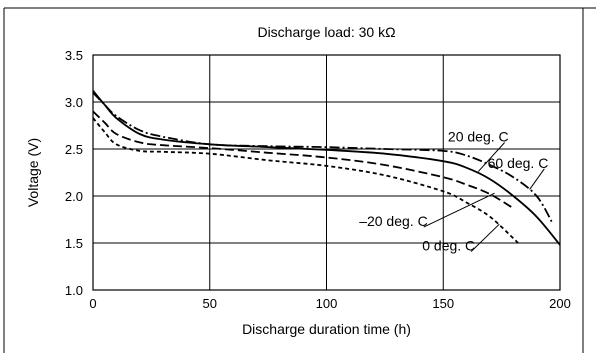 This screenshot has height=358, width=596. What do you see at coordinates (327, 303) in the screenshot?
I see `x-tick-label: 100` at bounding box center [327, 303].